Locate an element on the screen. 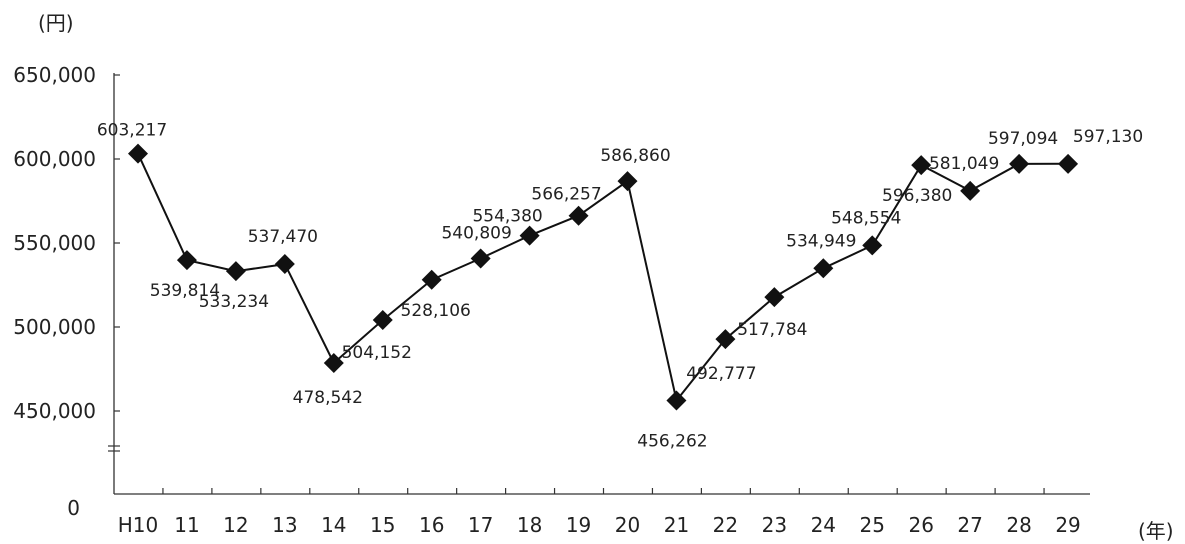 The width and height of the screenshot is (1185, 544). x-tick-label: 29 is located at coordinates (1067, 525).